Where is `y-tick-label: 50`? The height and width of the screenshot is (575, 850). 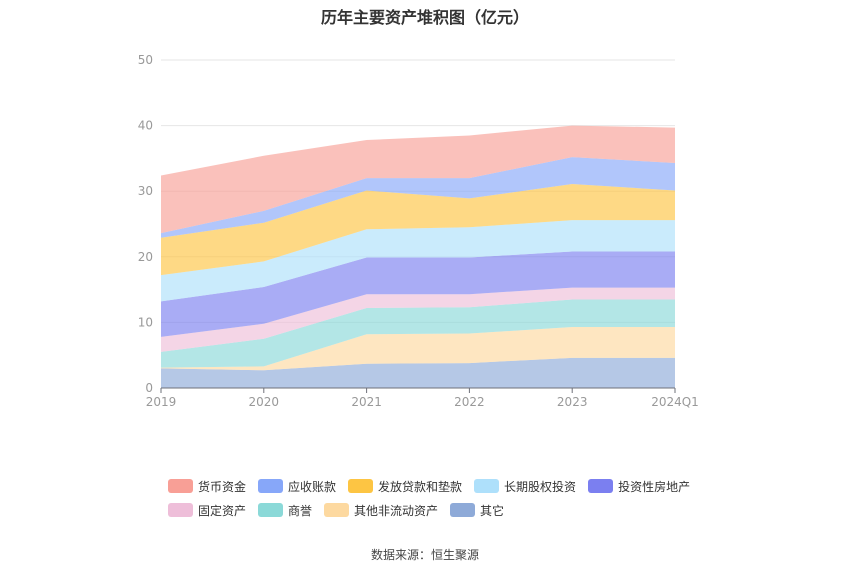
y-tick-label: 50 is located at coordinates (145, 60).